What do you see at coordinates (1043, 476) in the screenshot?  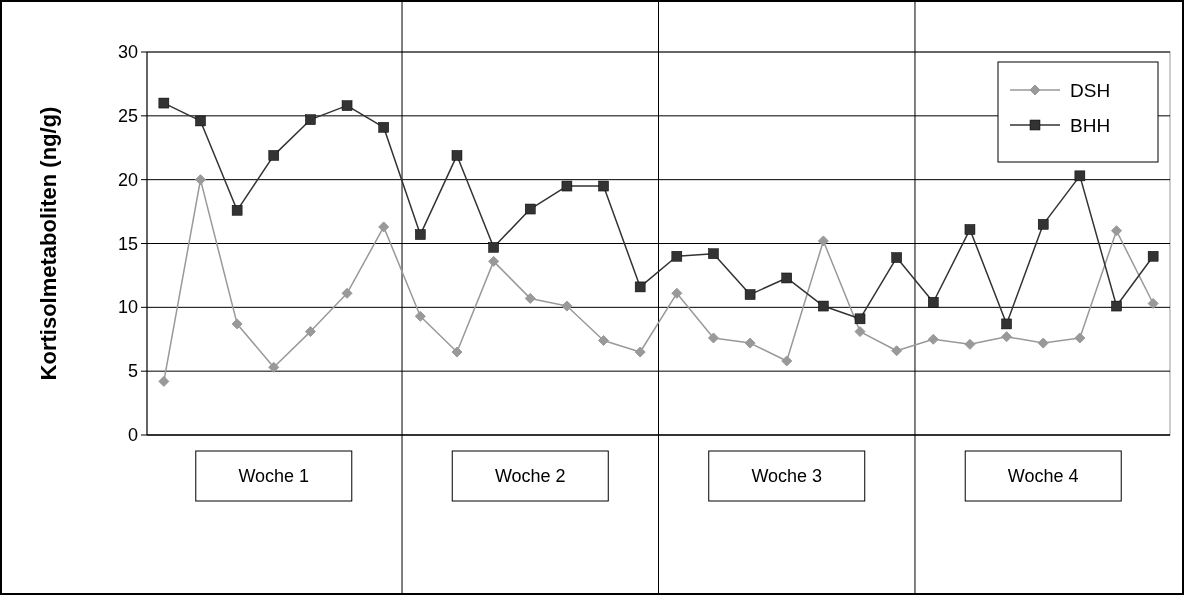 I see `text: Woche 4` at bounding box center [1043, 476].